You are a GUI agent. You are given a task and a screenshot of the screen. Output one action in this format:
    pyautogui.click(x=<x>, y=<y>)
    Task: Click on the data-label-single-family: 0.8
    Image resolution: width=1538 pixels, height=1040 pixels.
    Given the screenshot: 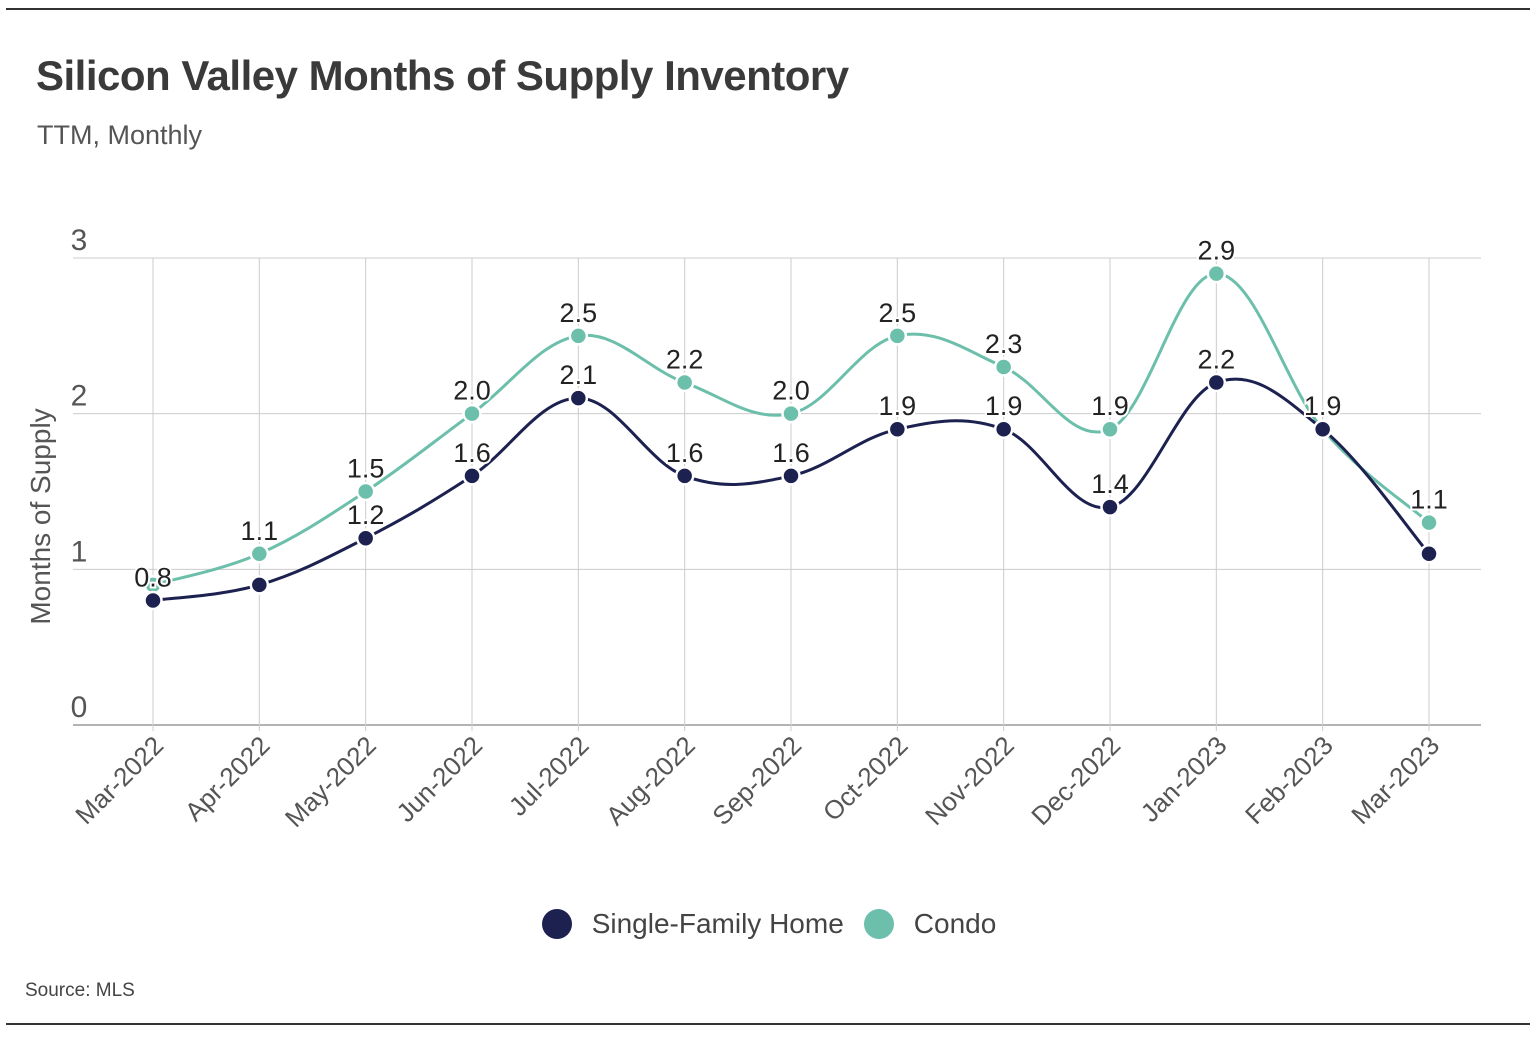 What is the action you would take?
    pyautogui.click(x=153, y=577)
    